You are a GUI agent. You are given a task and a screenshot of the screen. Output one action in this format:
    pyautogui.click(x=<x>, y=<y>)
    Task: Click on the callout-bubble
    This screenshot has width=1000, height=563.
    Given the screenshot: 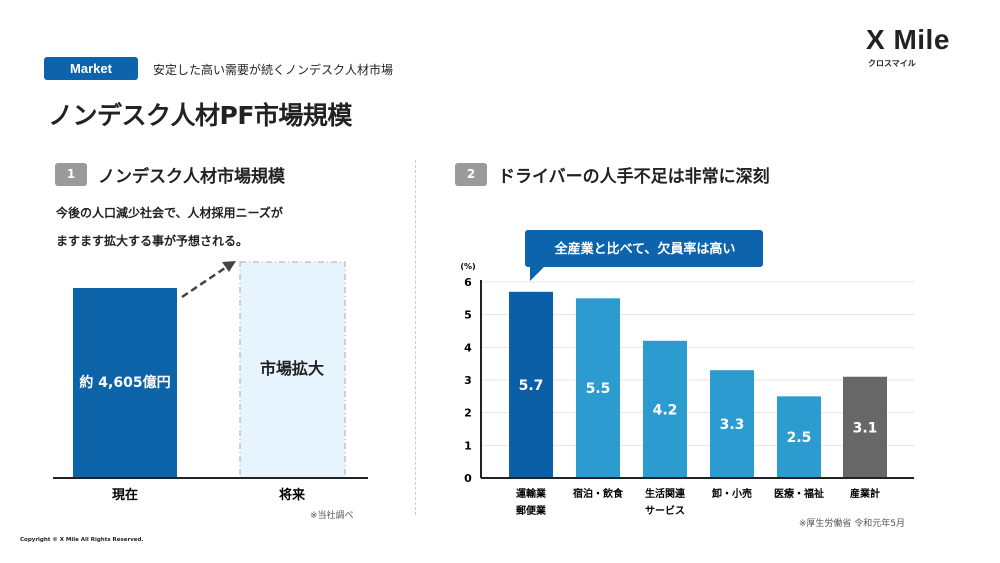 What is the action you would take?
    pyautogui.click(x=644, y=255)
    